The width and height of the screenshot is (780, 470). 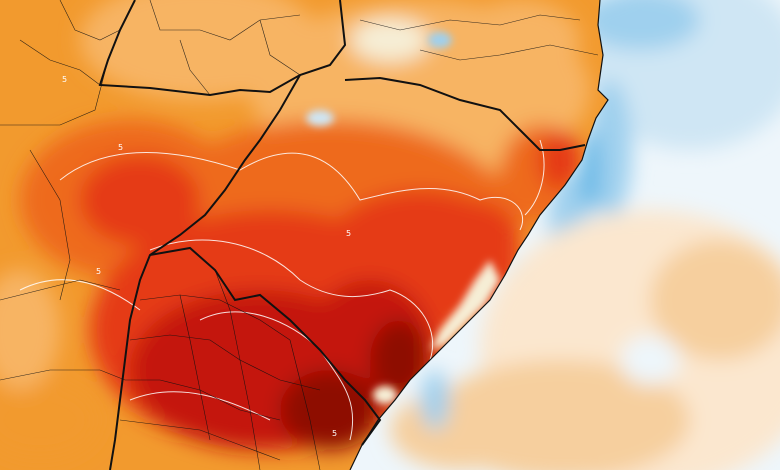 What do you see at coordinates (465, 305) in the screenshot?
I see `lagoon-large` at bounding box center [465, 305].